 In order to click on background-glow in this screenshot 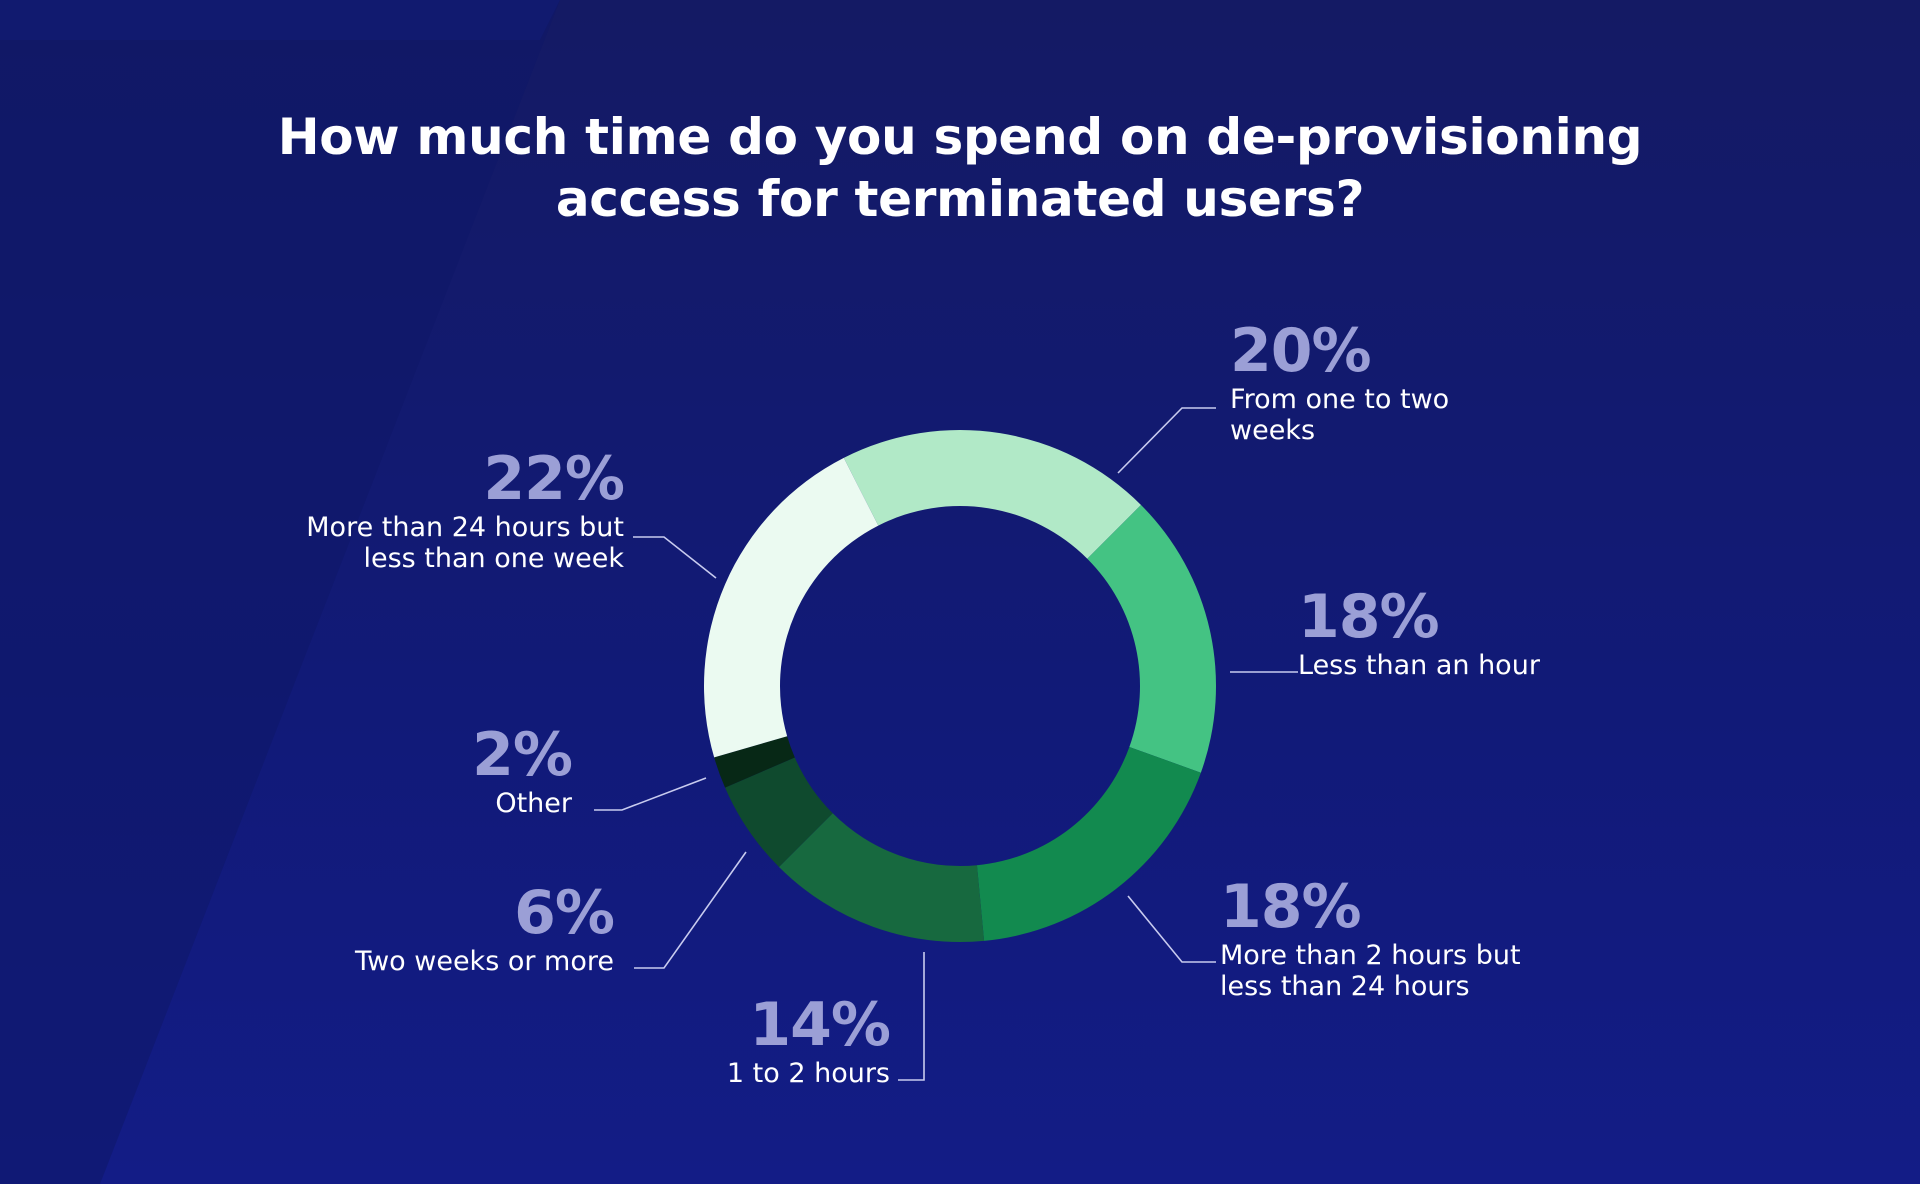, I will do `click(280, 20)`.